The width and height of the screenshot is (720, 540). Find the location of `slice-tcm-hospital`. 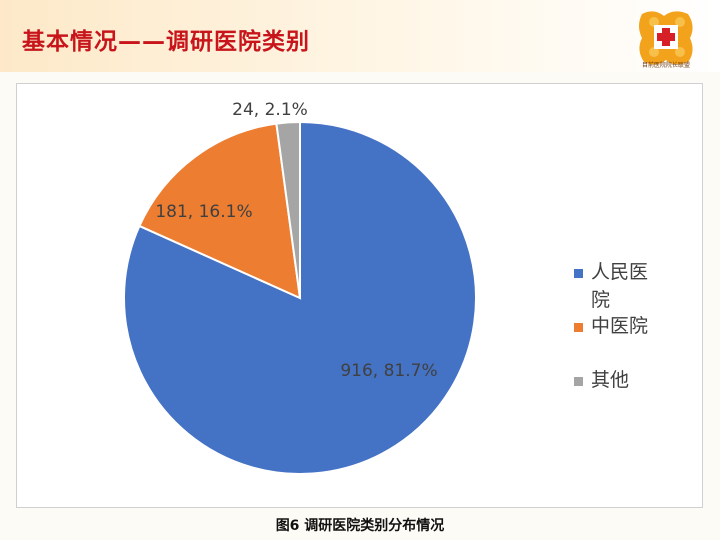

slice-tcm-hospital is located at coordinates (220, 211).